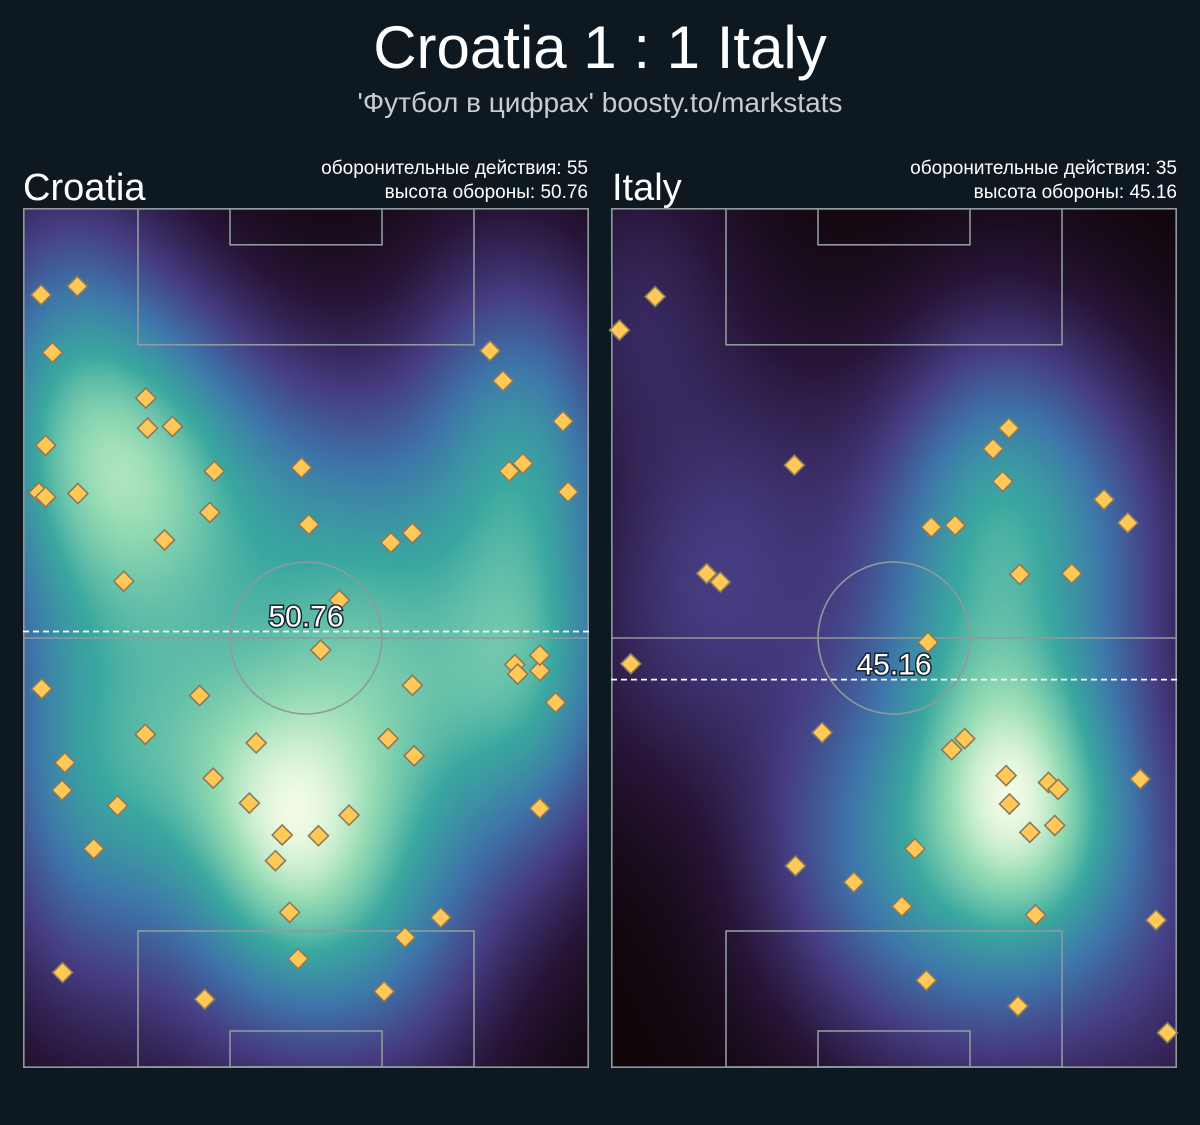 The image size is (1200, 1125). I want to click on defence-height-home: высота обороны: 50.76, so click(486, 192).